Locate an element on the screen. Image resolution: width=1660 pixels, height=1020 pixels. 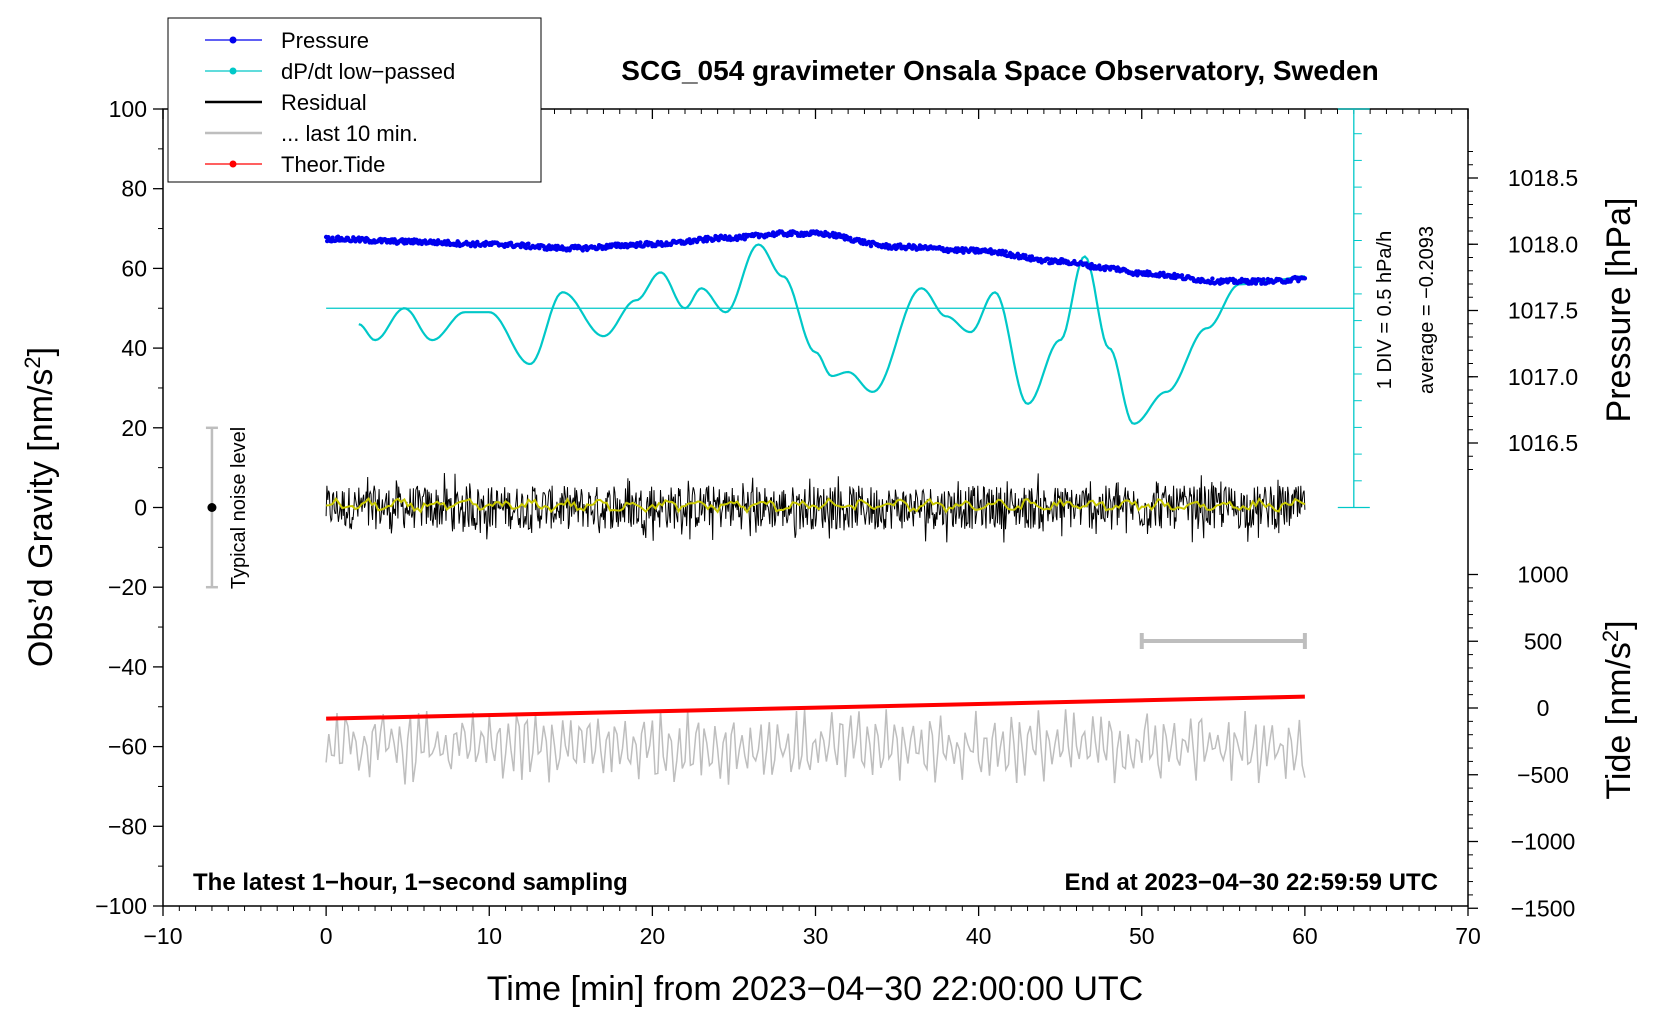
y-tick-label: 60 is located at coordinates (134, 268).